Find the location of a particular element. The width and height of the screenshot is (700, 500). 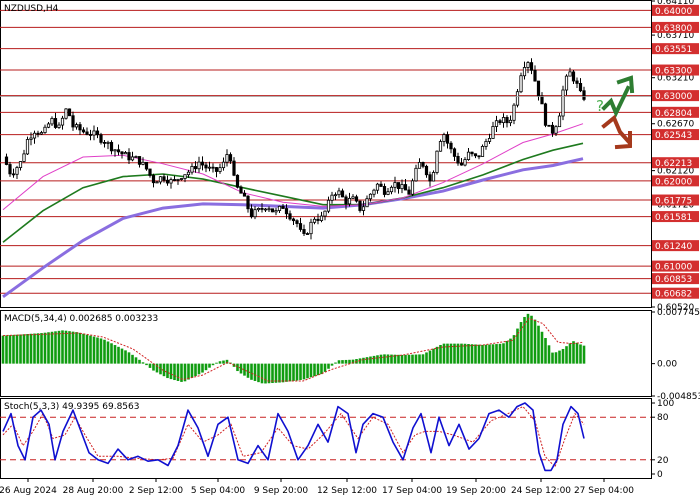

stochastic-levels is located at coordinates (325, 438).